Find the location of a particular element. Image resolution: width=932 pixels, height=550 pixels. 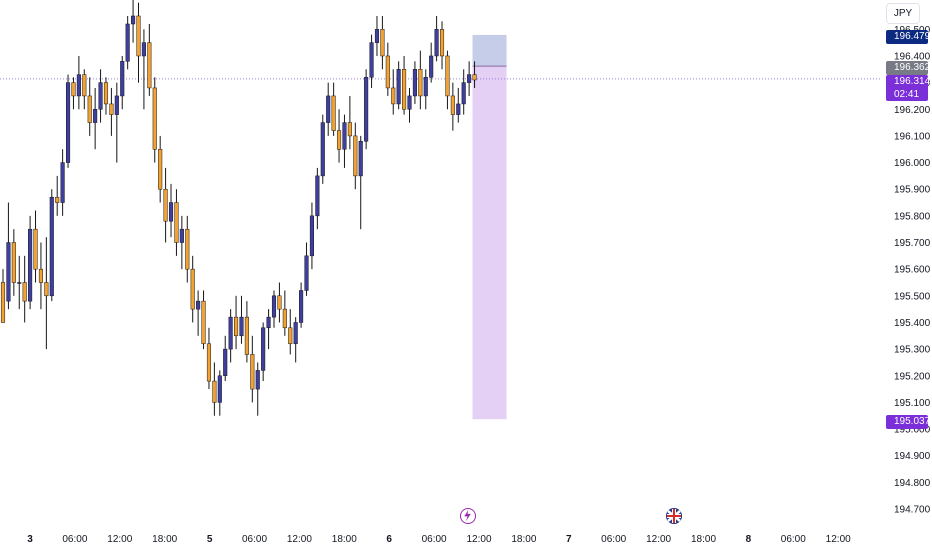

price-tick-label: 196.200 is located at coordinates (912, 110).